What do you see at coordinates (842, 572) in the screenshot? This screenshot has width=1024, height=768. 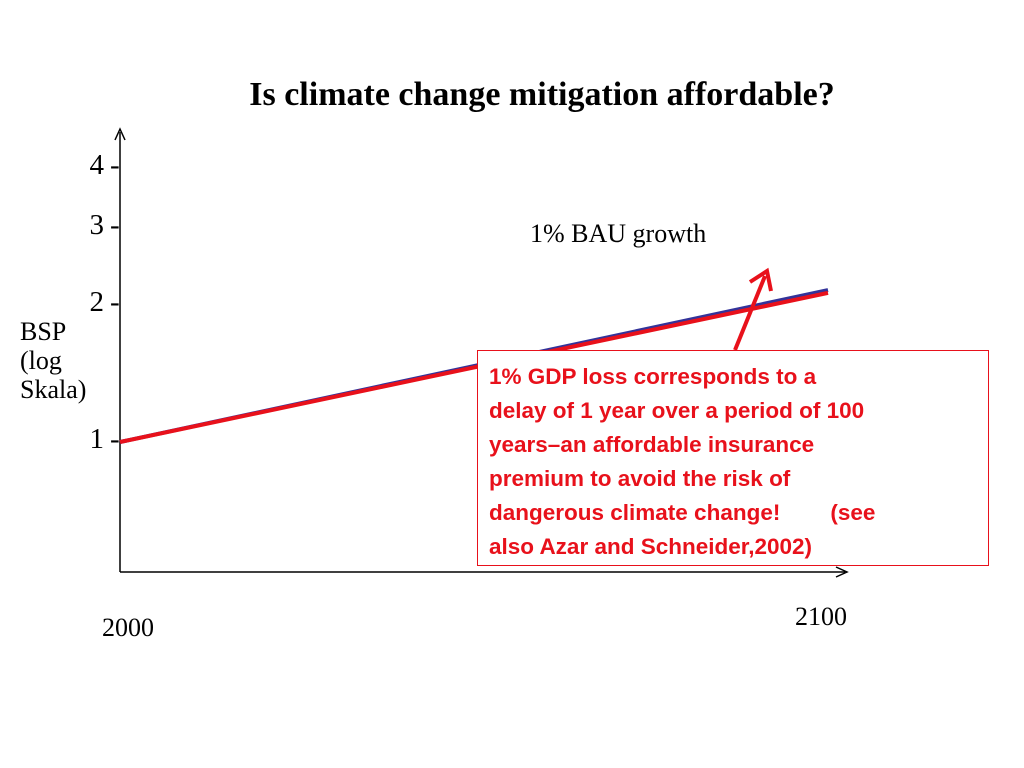 I see `x-axis-arrowhead` at bounding box center [842, 572].